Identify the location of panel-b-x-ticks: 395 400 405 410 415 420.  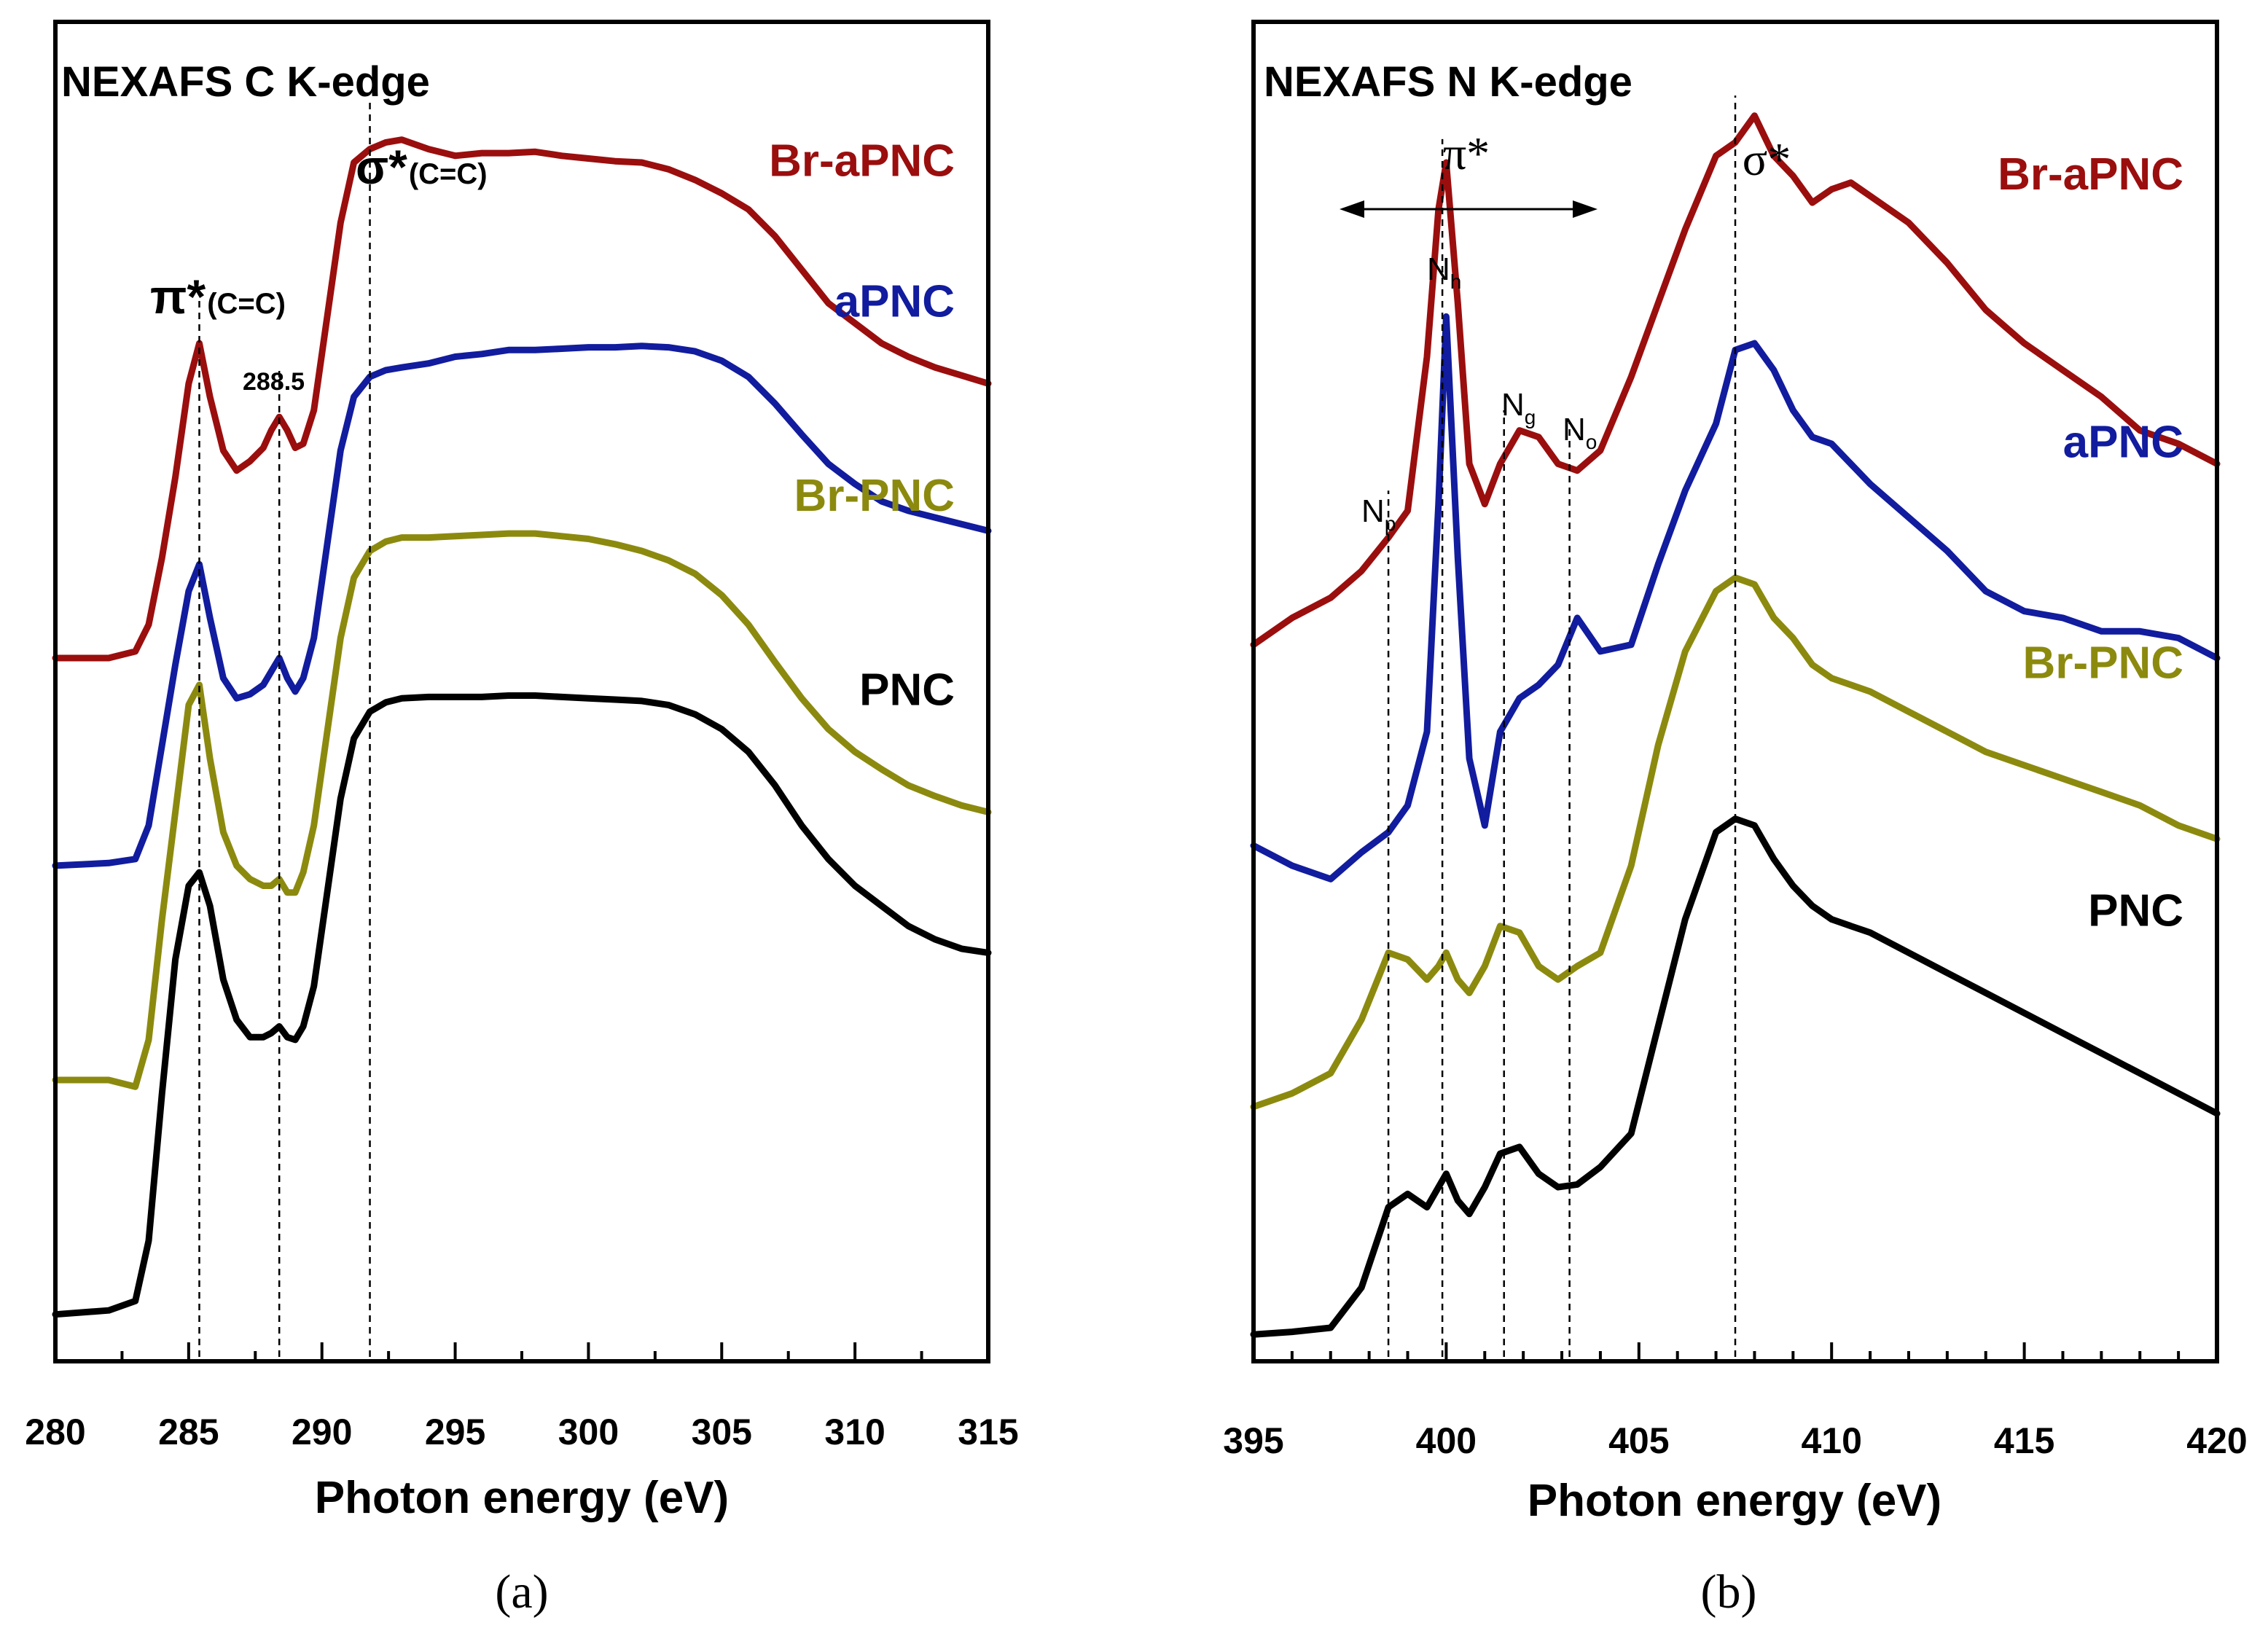
(1736, 1401).